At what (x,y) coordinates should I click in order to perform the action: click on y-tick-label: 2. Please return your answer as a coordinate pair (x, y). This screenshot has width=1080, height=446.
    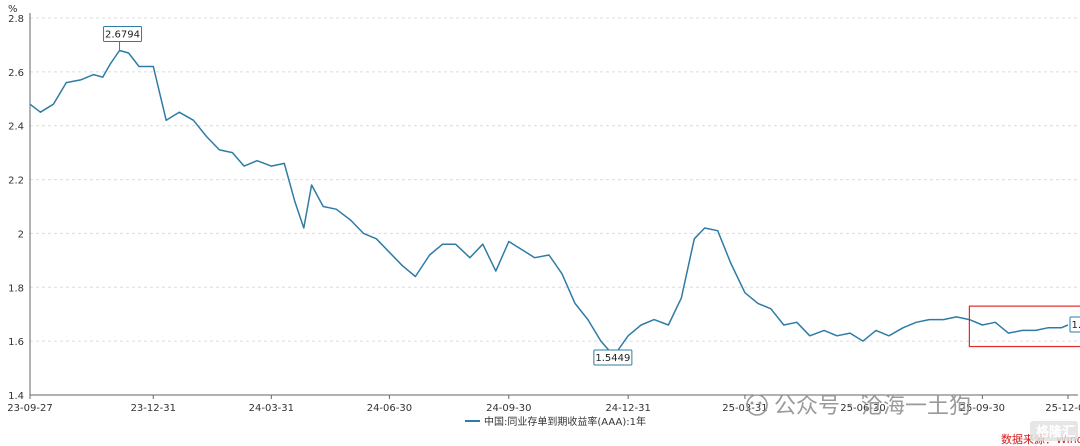
    Looking at the image, I should click on (21, 234).